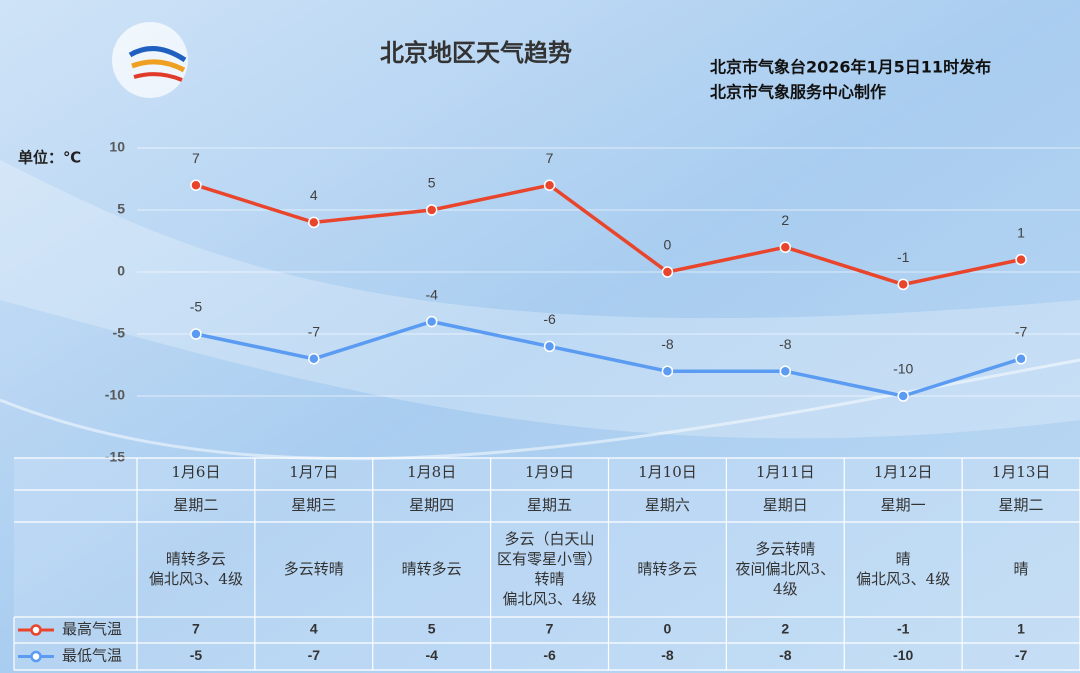  What do you see at coordinates (549, 559) in the screenshot?
I see `weather-text: 区有零星小雪）` at bounding box center [549, 559].